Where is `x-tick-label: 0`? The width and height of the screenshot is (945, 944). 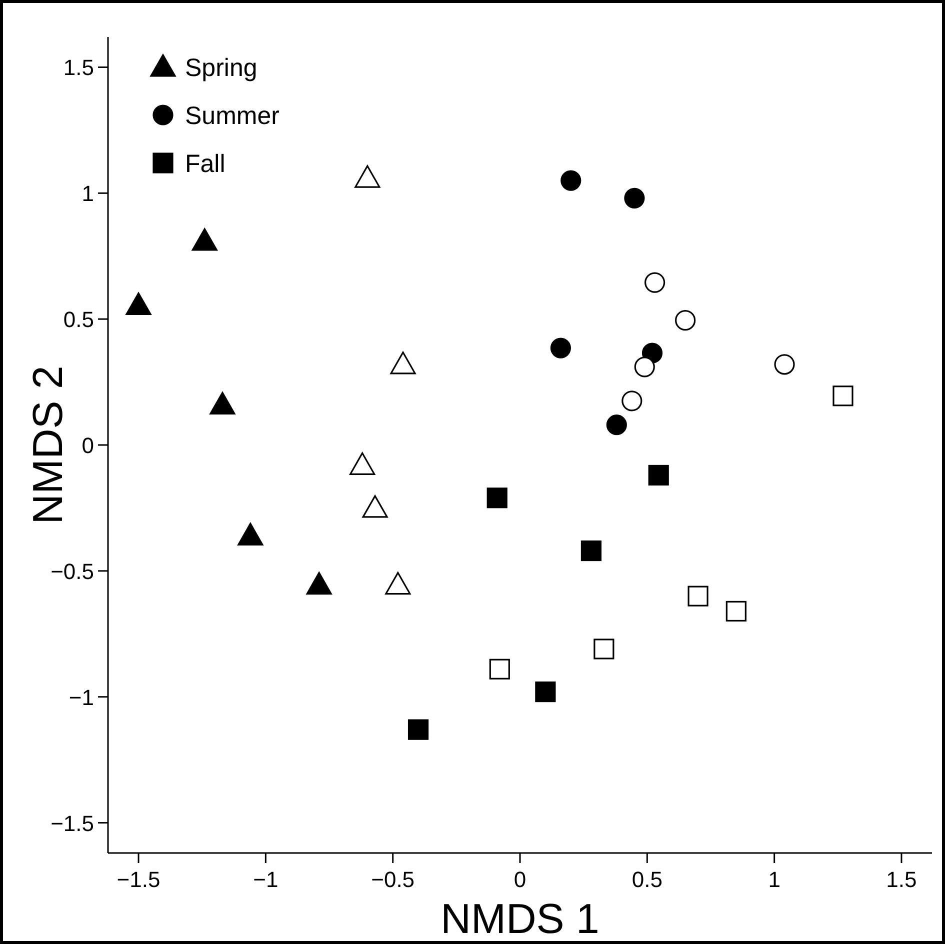
x-tick-label: 0 is located at coordinates (520, 879).